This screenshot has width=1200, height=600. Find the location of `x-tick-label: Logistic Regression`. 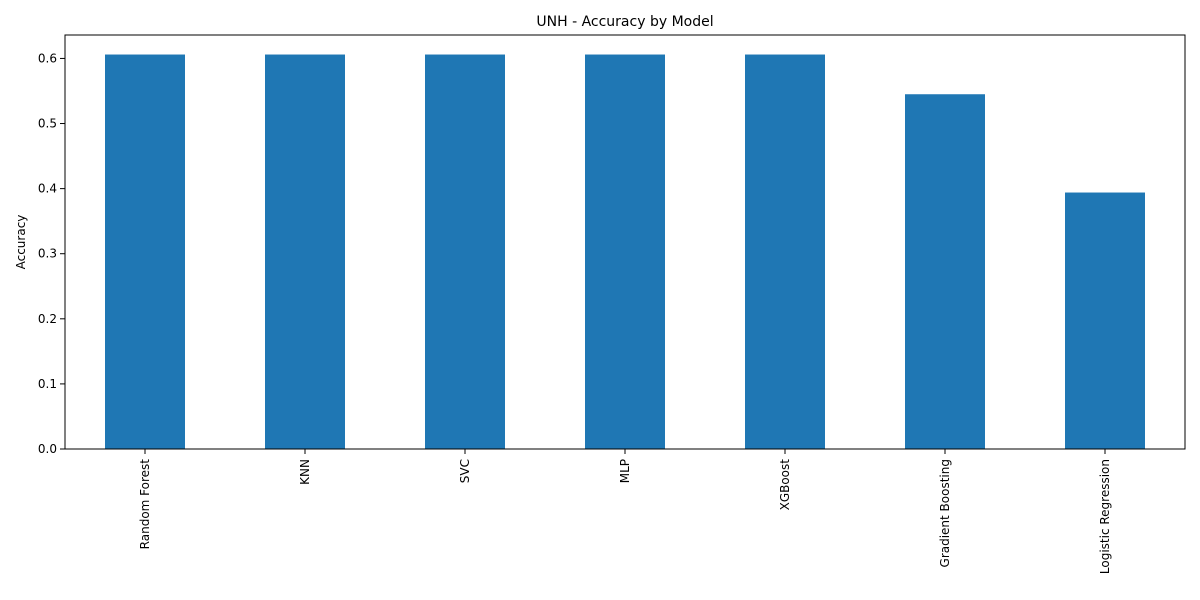

x-tick-label: Logistic Regression is located at coordinates (1105, 516).